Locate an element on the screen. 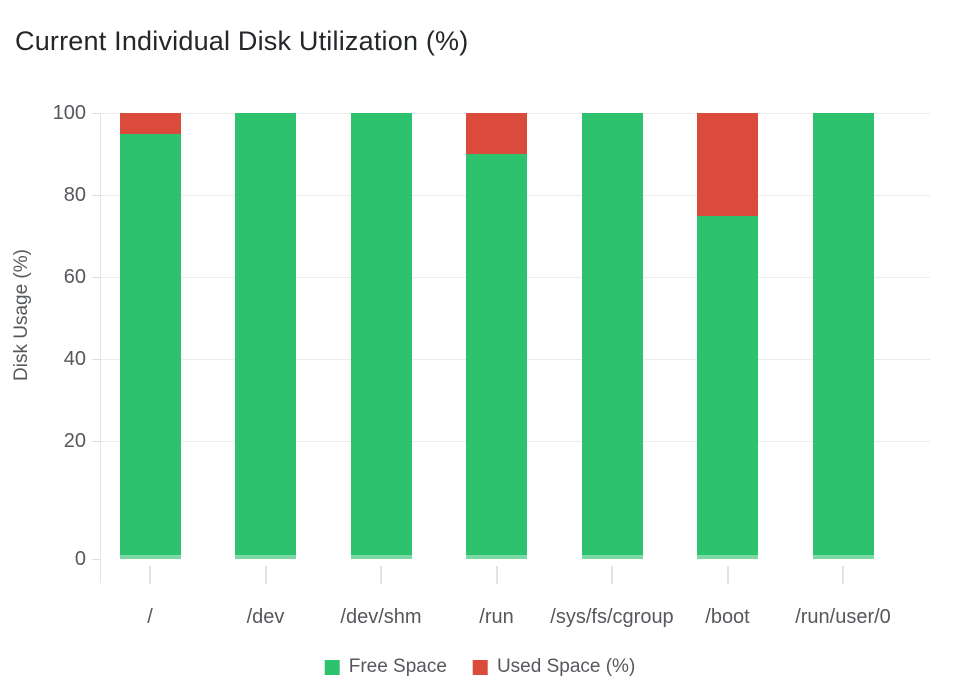  y-tick-label: 0 is located at coordinates (80, 559).